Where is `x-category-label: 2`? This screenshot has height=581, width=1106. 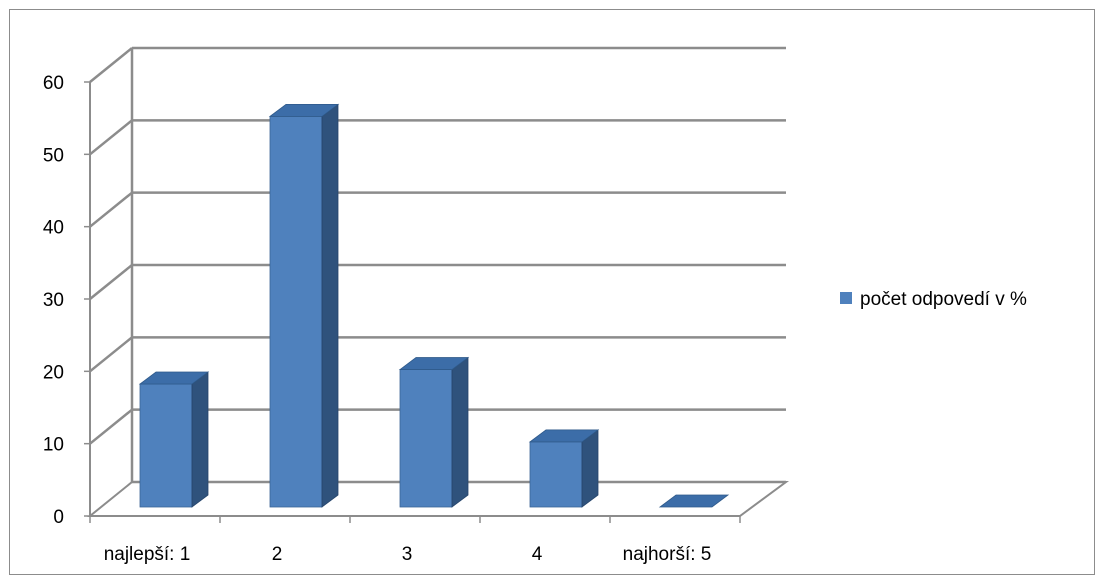 x-category-label: 2 is located at coordinates (277, 554).